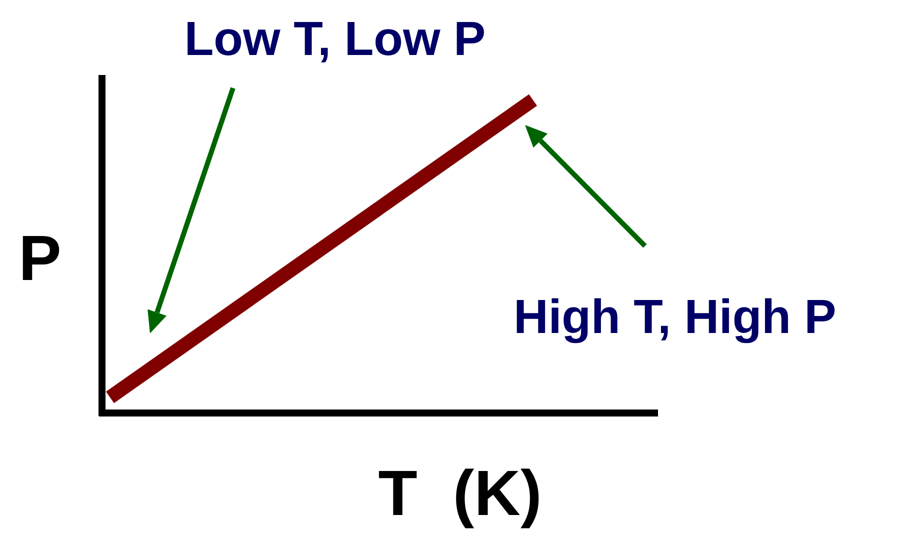  I want to click on x-axis-title: T (K), so click(460, 493).